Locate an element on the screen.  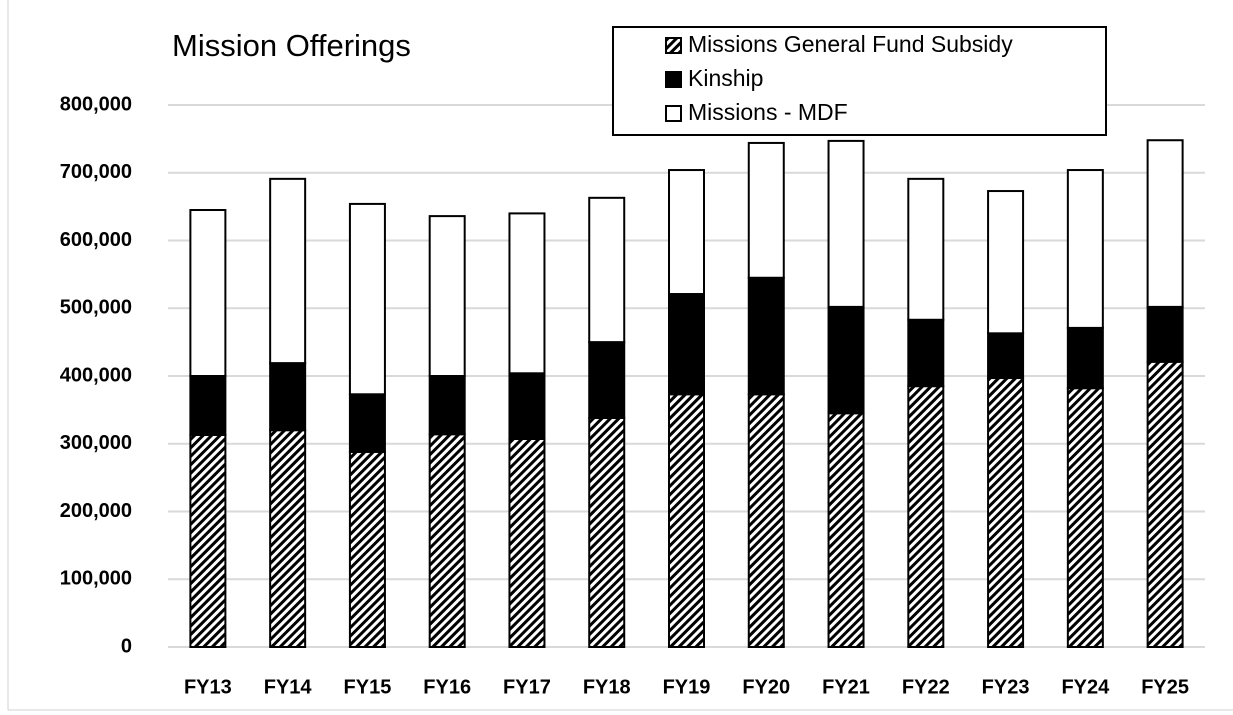
x-tick-label: FY24 is located at coordinates (1085, 687).